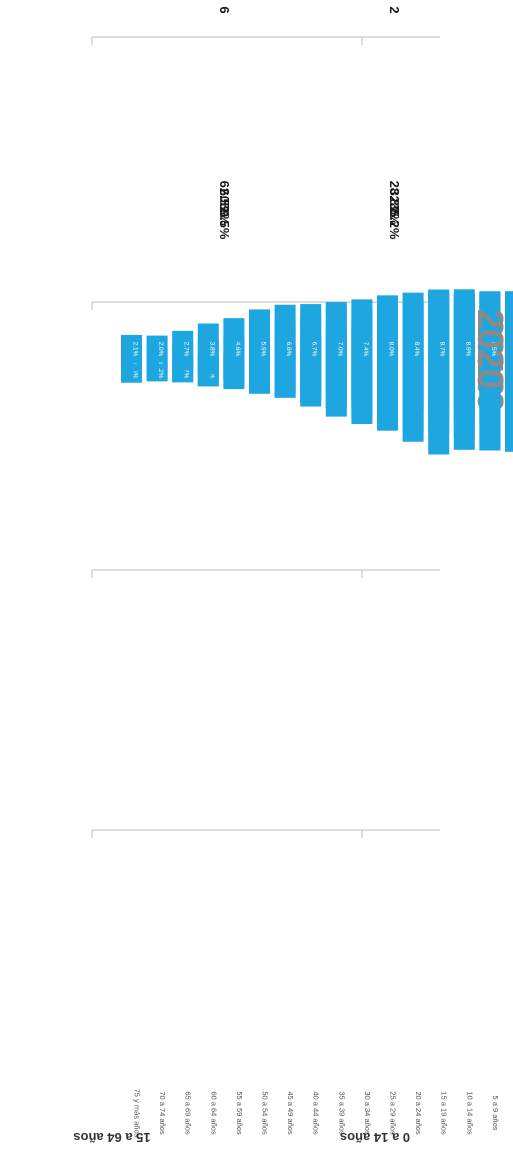 Image resolution: width=513 pixels, height=1158 pixels. I want to click on bar-value-label: 2.0%, so click(160, 349).